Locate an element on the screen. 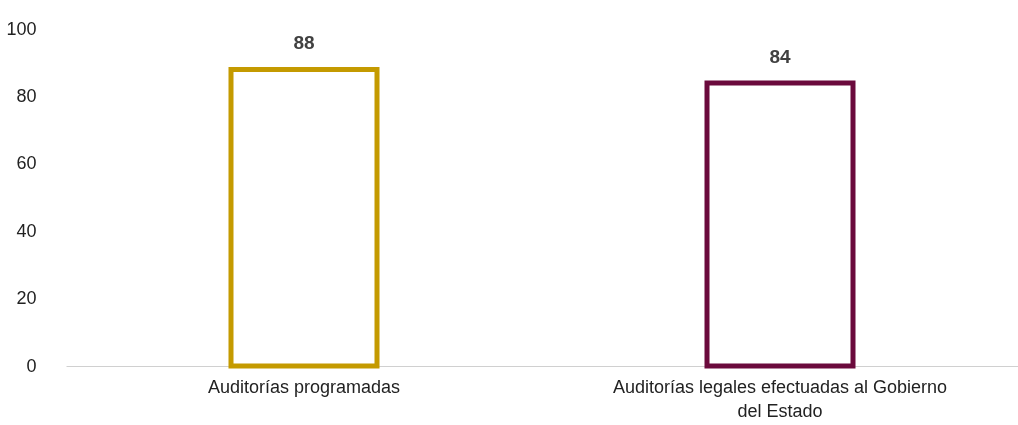 The width and height of the screenshot is (1018, 425). y-tick-label: 80 is located at coordinates (26, 95).